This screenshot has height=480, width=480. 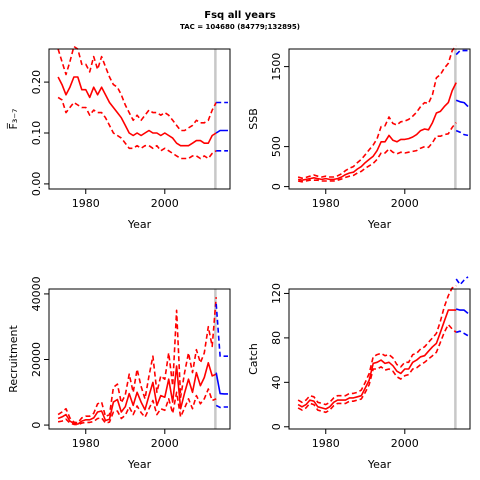 What do you see at coordinates (253, 359) in the screenshot?
I see `y-axis-label: Catch` at bounding box center [253, 359].